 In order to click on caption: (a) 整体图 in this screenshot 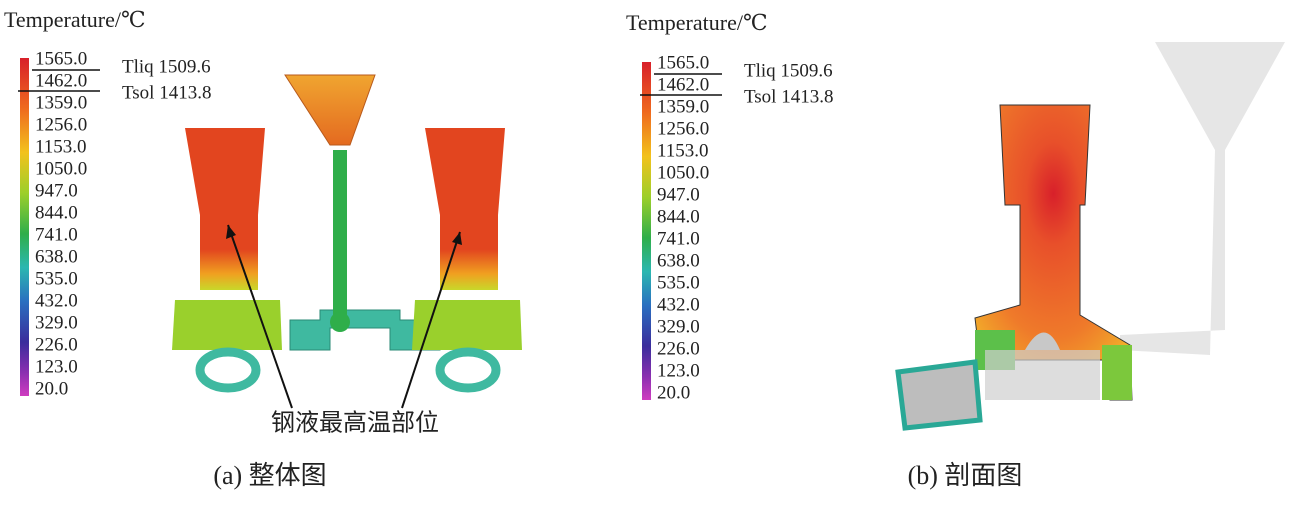, I will do `click(269, 475)`.